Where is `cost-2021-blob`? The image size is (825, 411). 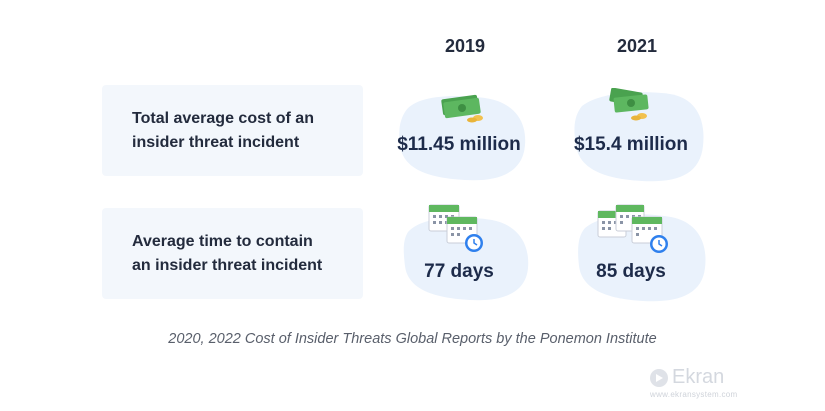 cost-2021-blob is located at coordinates (639, 137).